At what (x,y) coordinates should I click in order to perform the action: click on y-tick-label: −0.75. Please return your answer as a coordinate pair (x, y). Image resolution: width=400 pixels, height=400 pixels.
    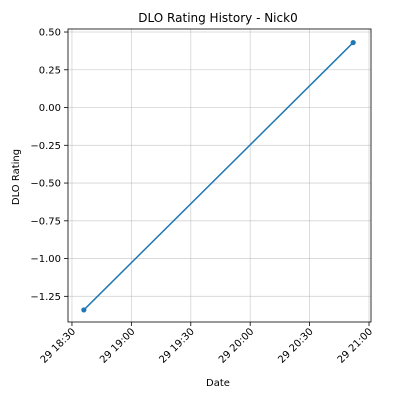
    Looking at the image, I should click on (45, 221).